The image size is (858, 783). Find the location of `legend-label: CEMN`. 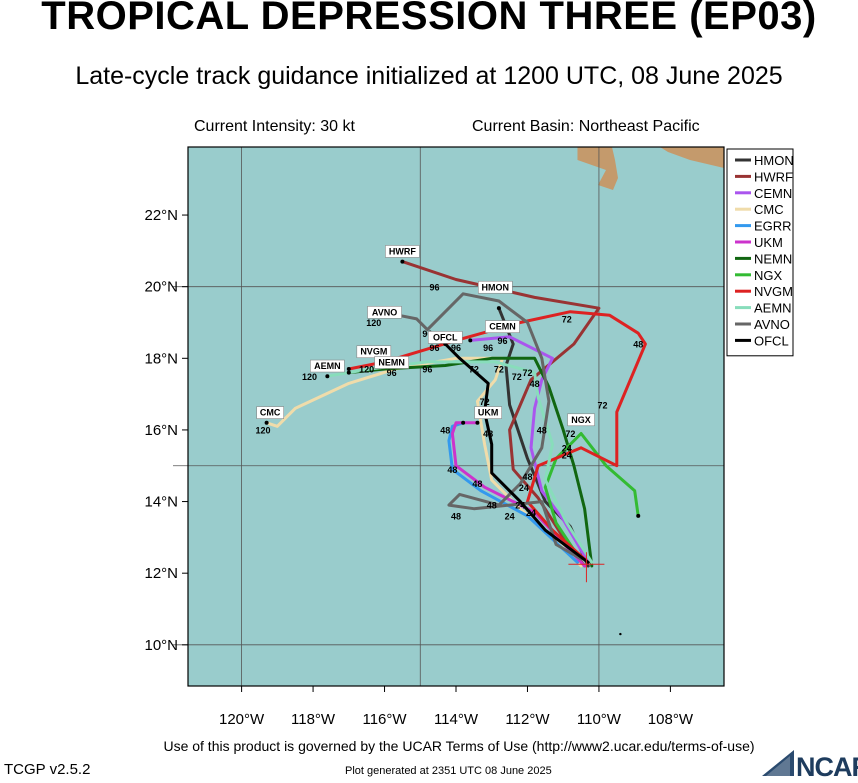

legend-label: CEMN is located at coordinates (773, 193).